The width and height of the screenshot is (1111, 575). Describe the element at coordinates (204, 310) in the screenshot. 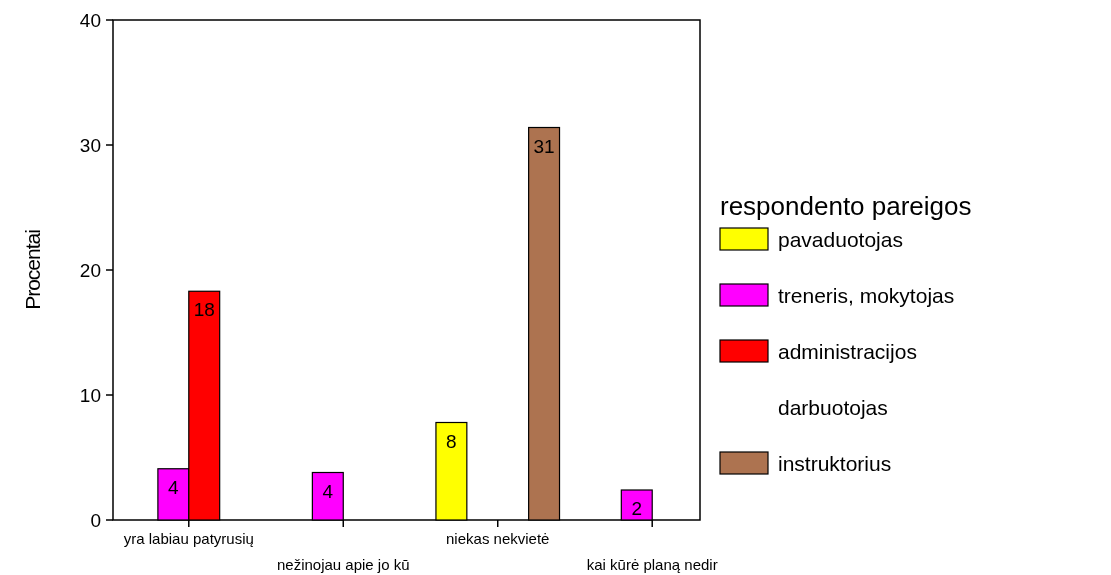

I see `data-label: 18` at that location.